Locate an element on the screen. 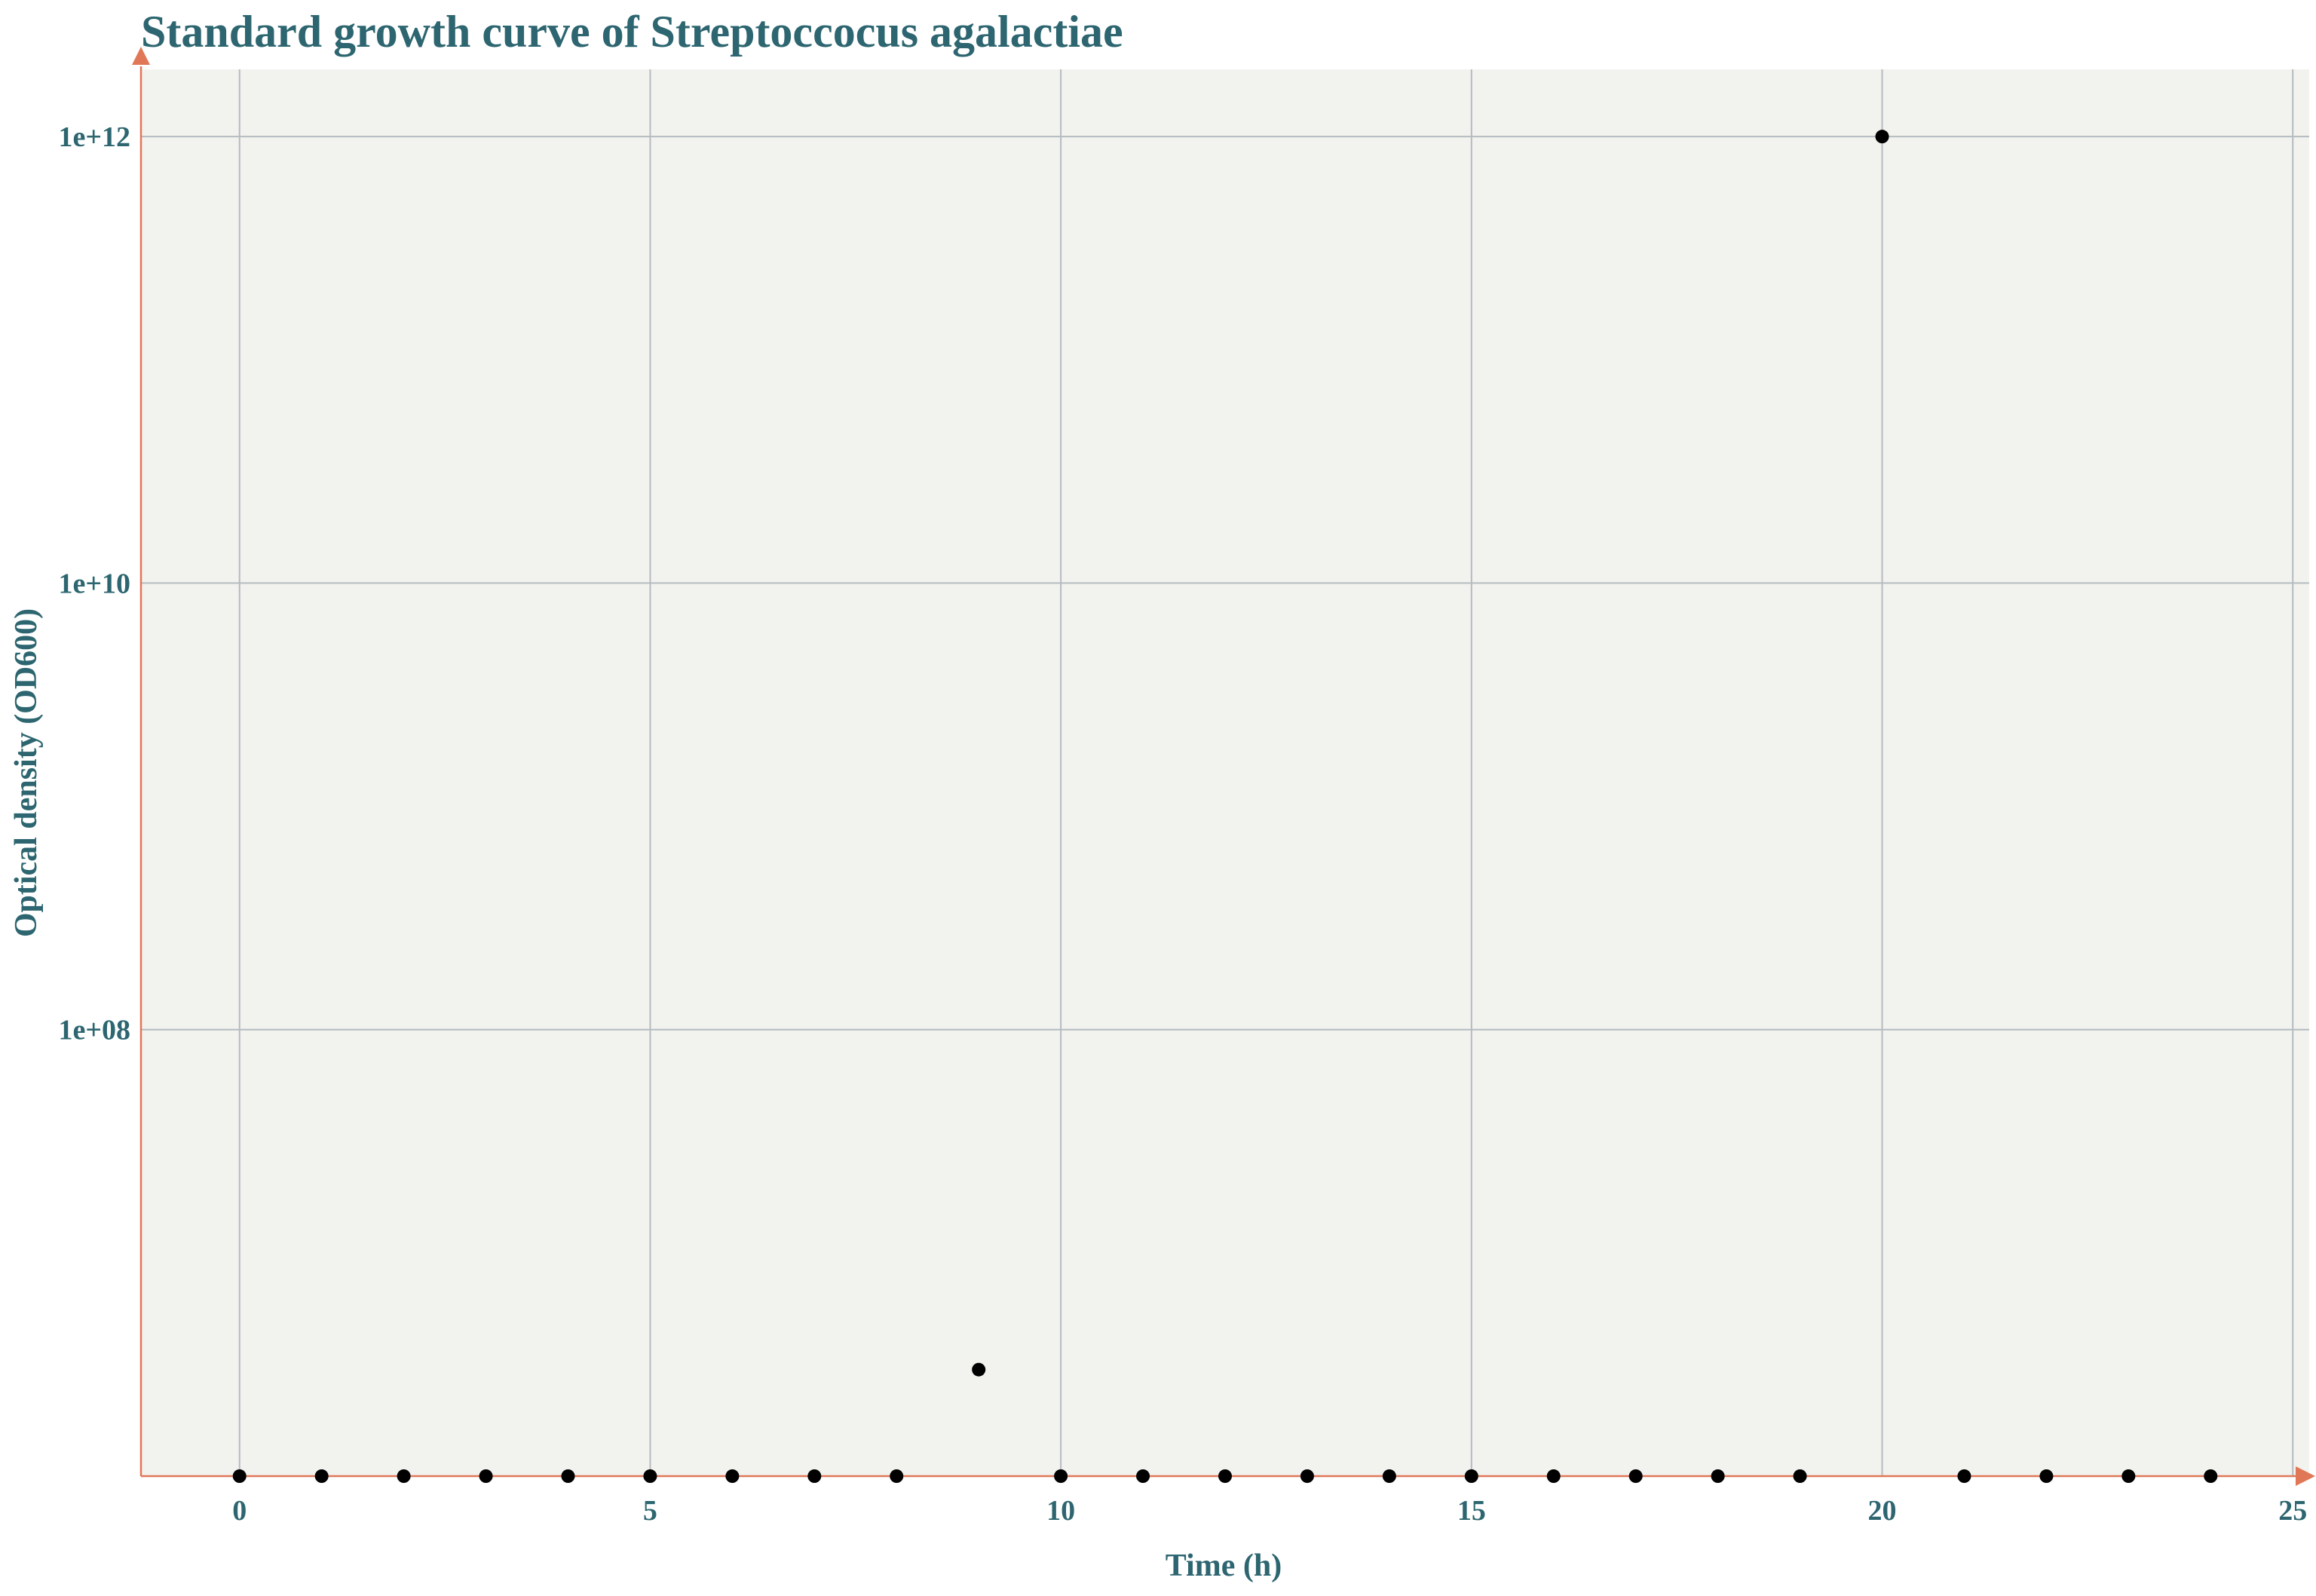 This screenshot has height=1596, width=2316. x-tick-label: 15 is located at coordinates (1471, 1511).